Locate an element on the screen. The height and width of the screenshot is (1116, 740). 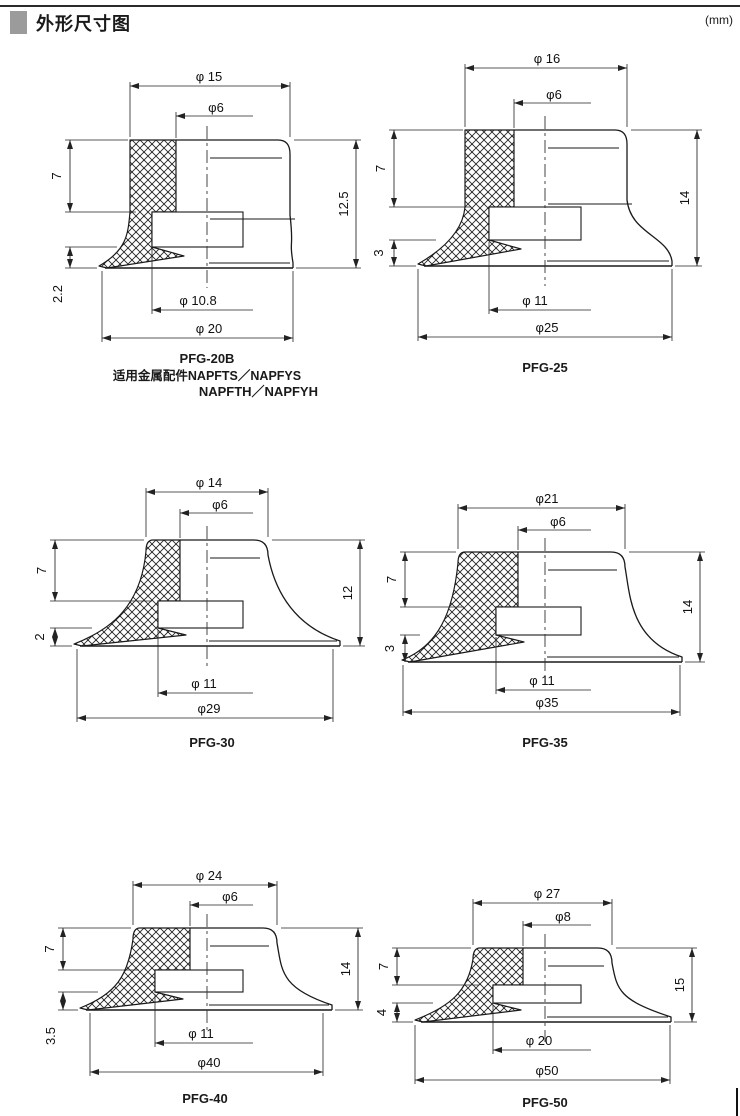
fitting-note-line1: 适用金属配件NAPFTS／NAPFYS is located at coordinates (207, 375).